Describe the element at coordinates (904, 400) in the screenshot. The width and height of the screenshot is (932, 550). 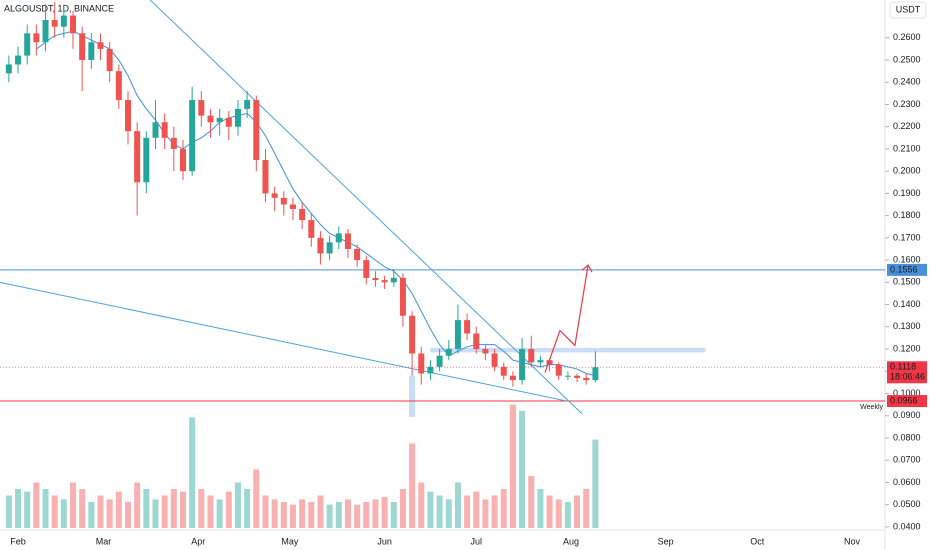
I see `level-label: 0.0966` at that location.